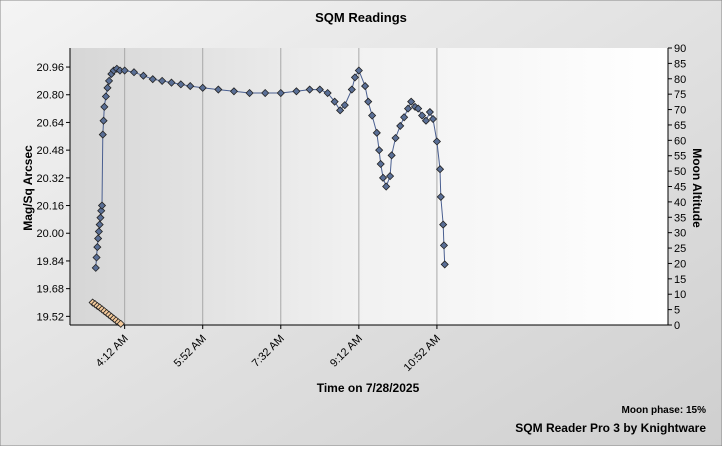 The width and height of the screenshot is (722, 451). Describe the element at coordinates (680, 95) in the screenshot. I see `y2-tick-label: 75` at that location.